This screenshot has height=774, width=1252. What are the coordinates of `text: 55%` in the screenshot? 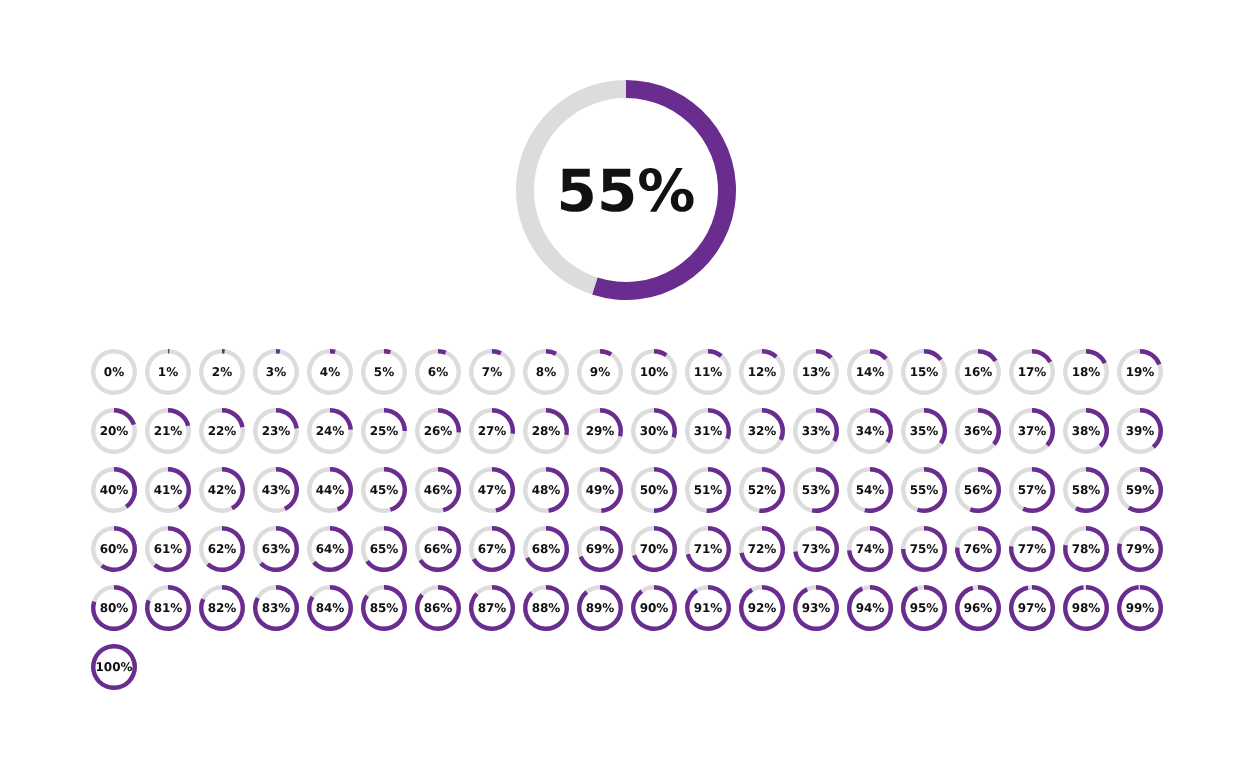 It's located at (626, 190).